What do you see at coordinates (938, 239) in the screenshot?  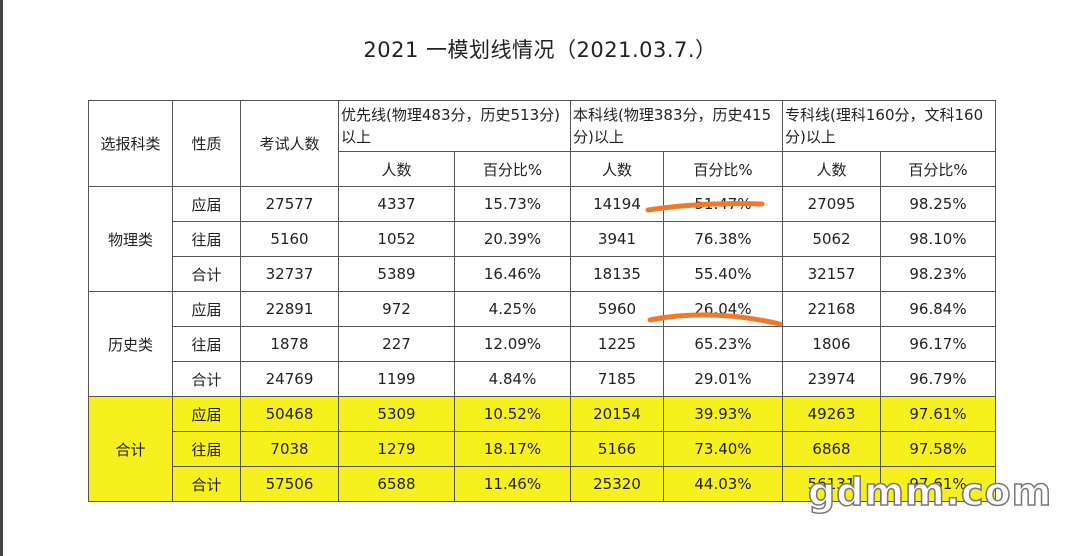 I see `data-cell: 98.10%` at bounding box center [938, 239].